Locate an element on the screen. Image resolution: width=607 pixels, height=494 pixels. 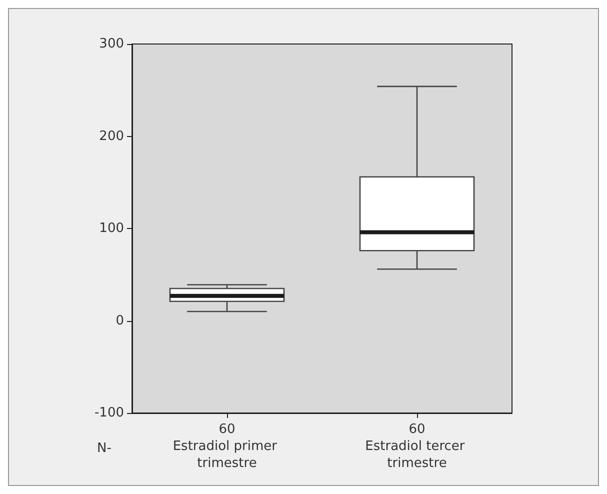
y-tick-label: 300 is located at coordinates (111, 44).